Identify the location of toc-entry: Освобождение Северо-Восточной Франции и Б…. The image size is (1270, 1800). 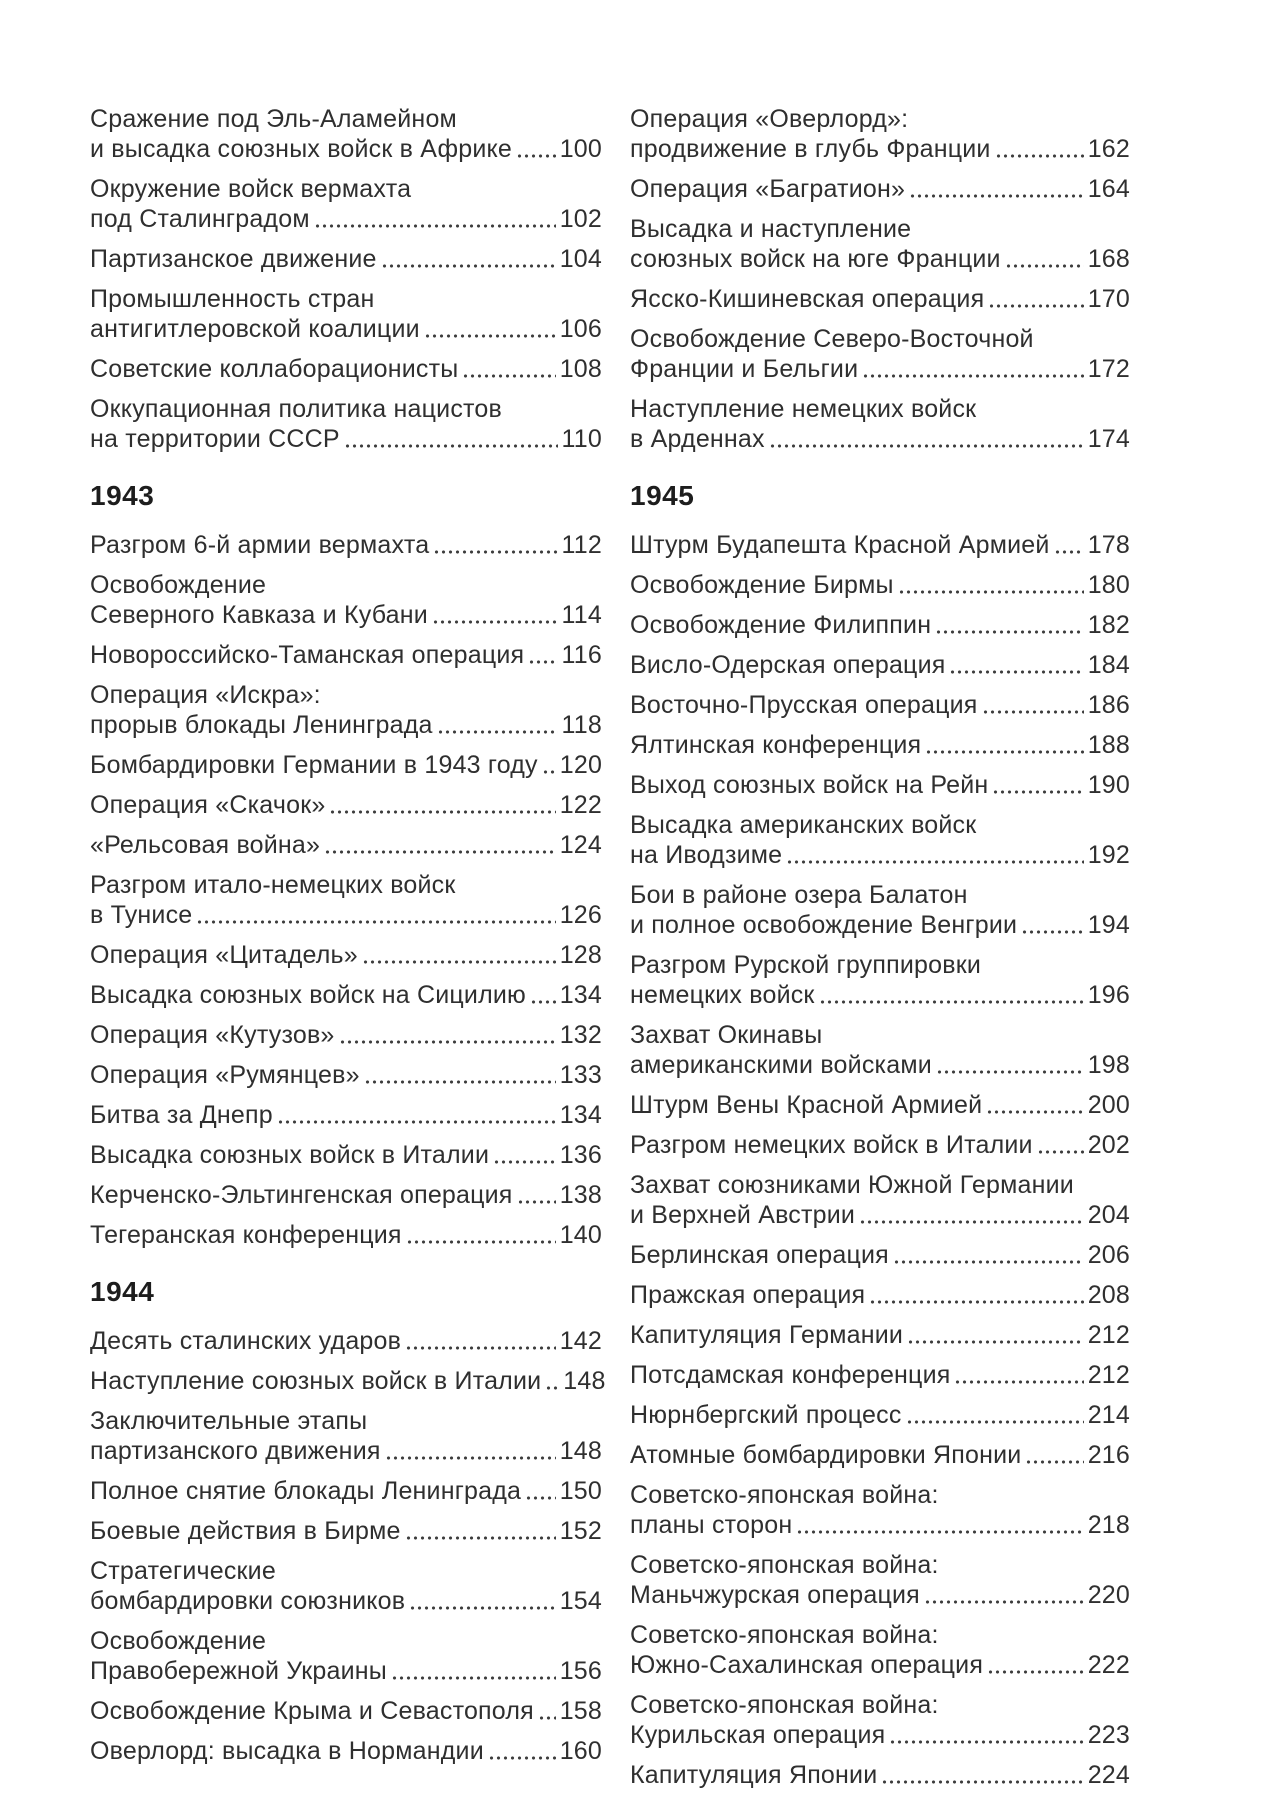
(880, 354).